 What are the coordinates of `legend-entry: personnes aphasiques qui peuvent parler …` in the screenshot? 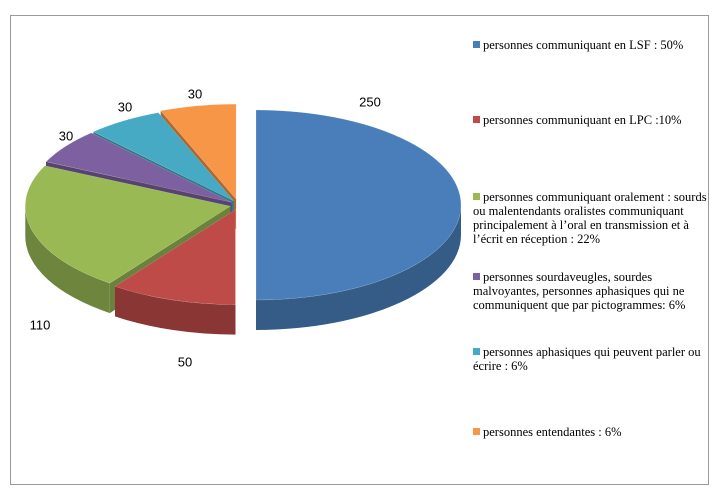 It's located at (593, 359).